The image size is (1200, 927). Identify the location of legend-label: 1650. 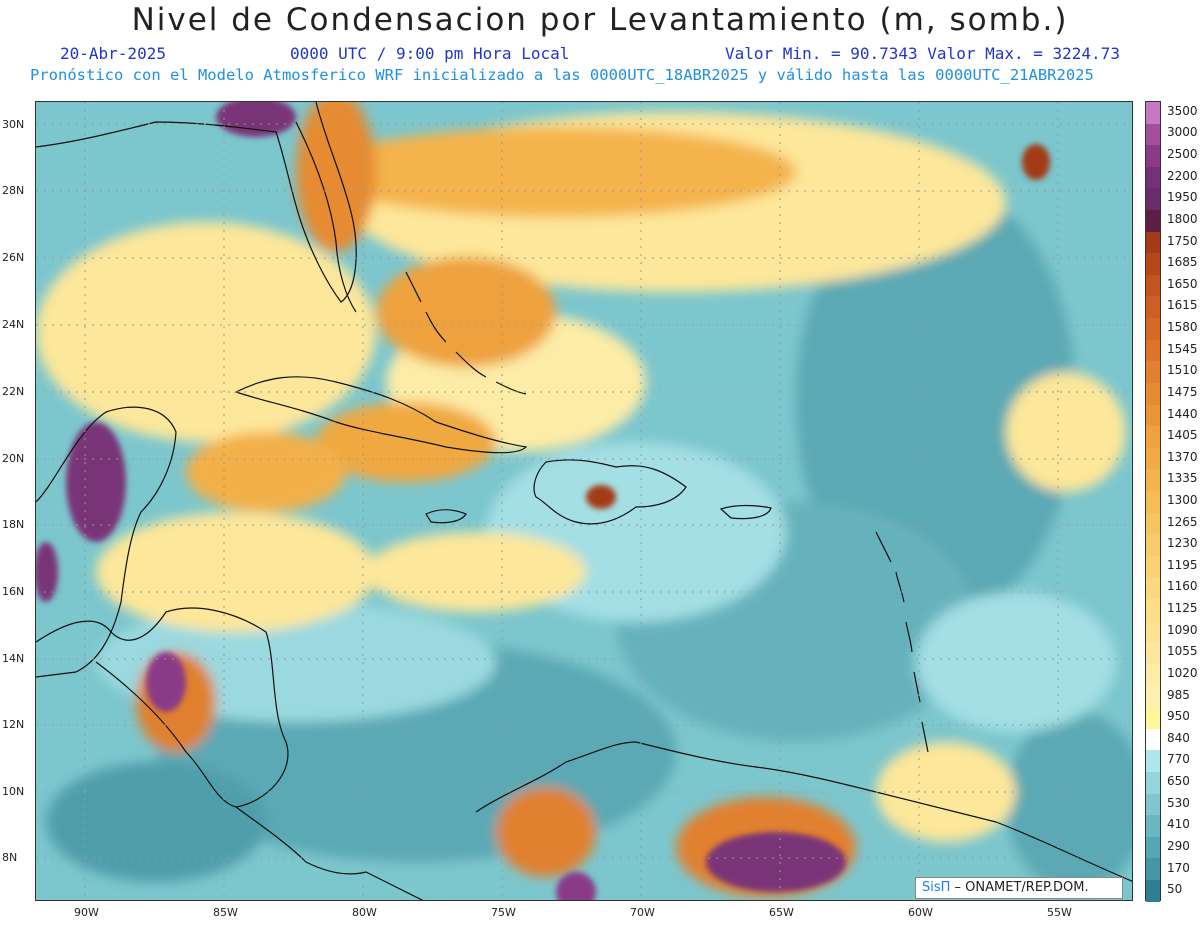
(1182, 283).